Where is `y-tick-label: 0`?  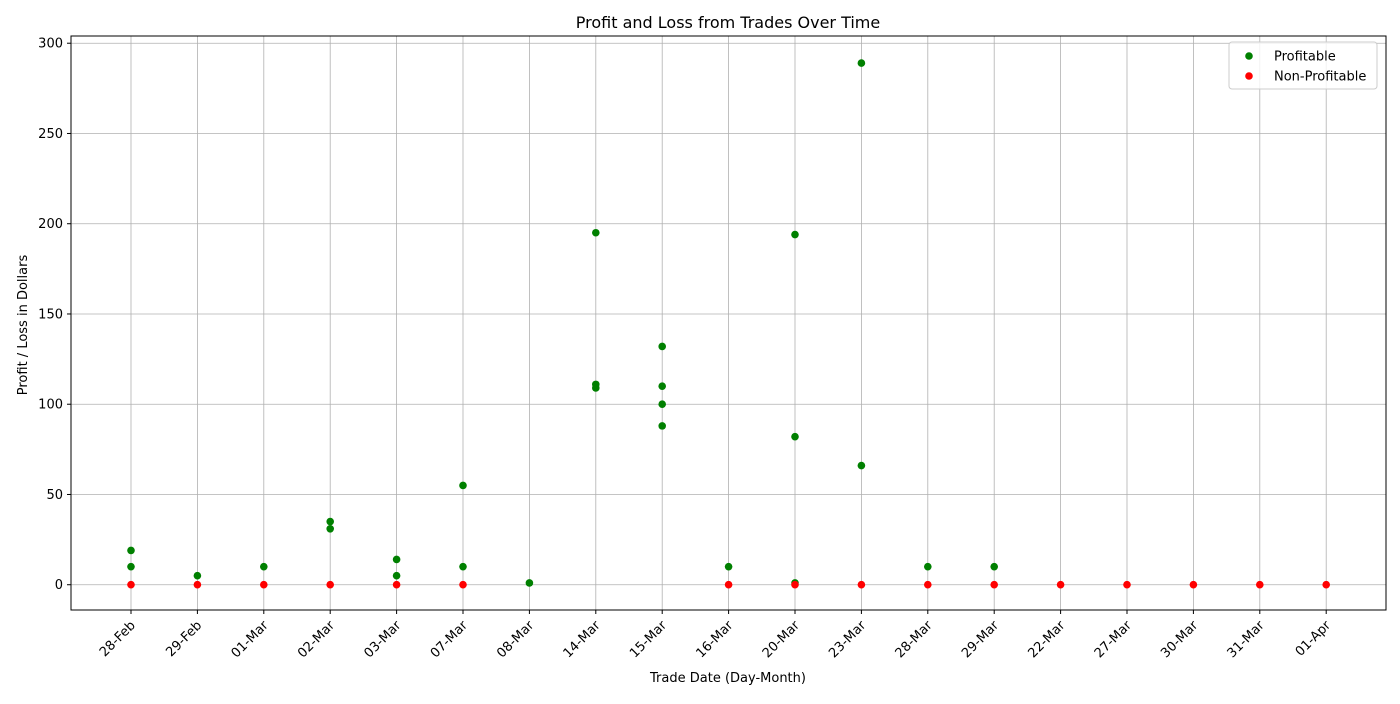
y-tick-label: 0 is located at coordinates (59, 585).